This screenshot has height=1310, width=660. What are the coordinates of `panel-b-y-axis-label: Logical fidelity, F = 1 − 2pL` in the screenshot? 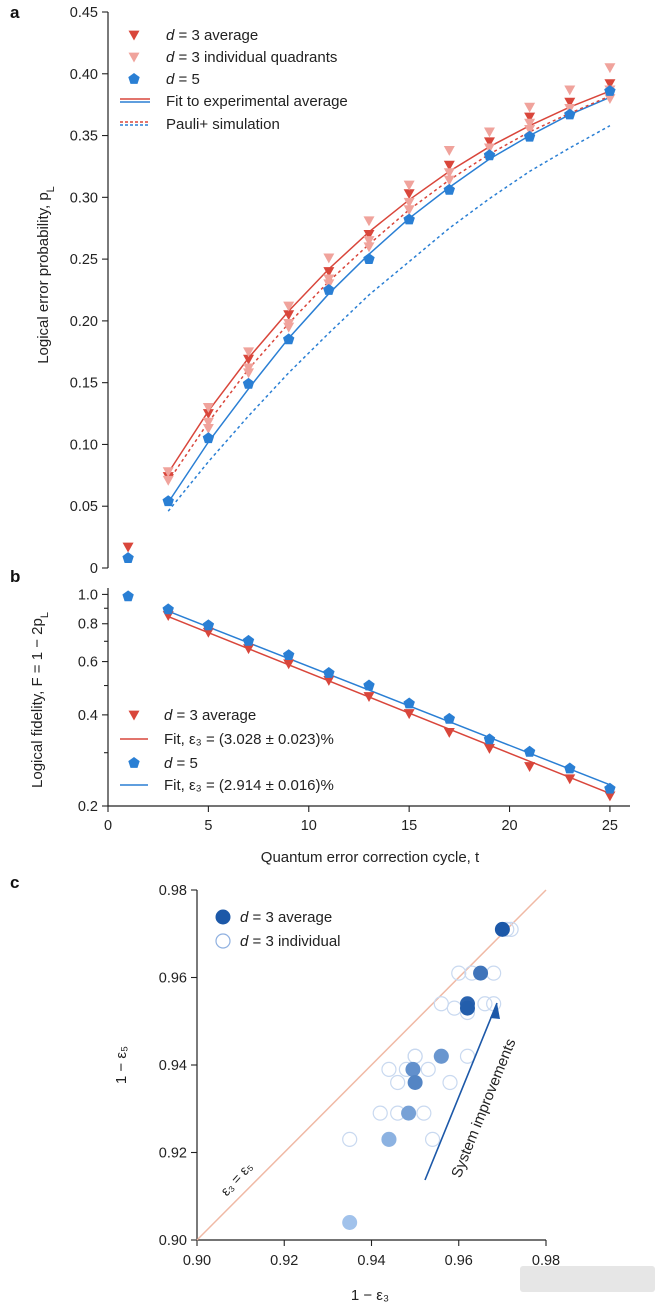 It's located at (40, 700).